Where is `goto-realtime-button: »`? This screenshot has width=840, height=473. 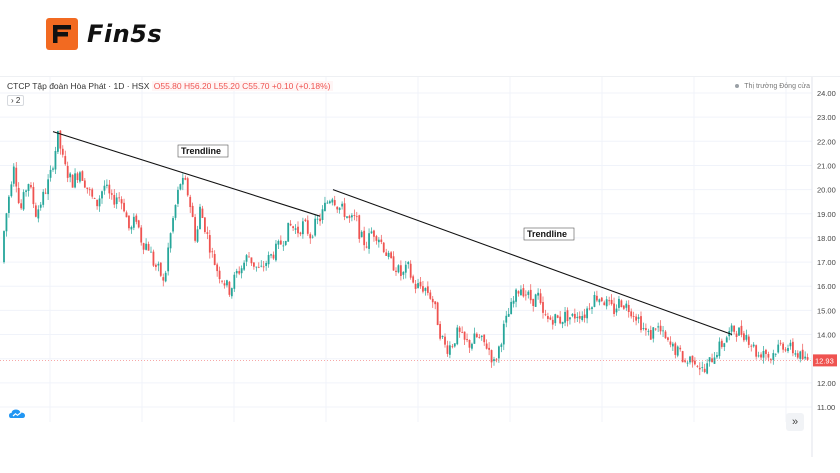
goto-realtime-button: » is located at coordinates (795, 422).